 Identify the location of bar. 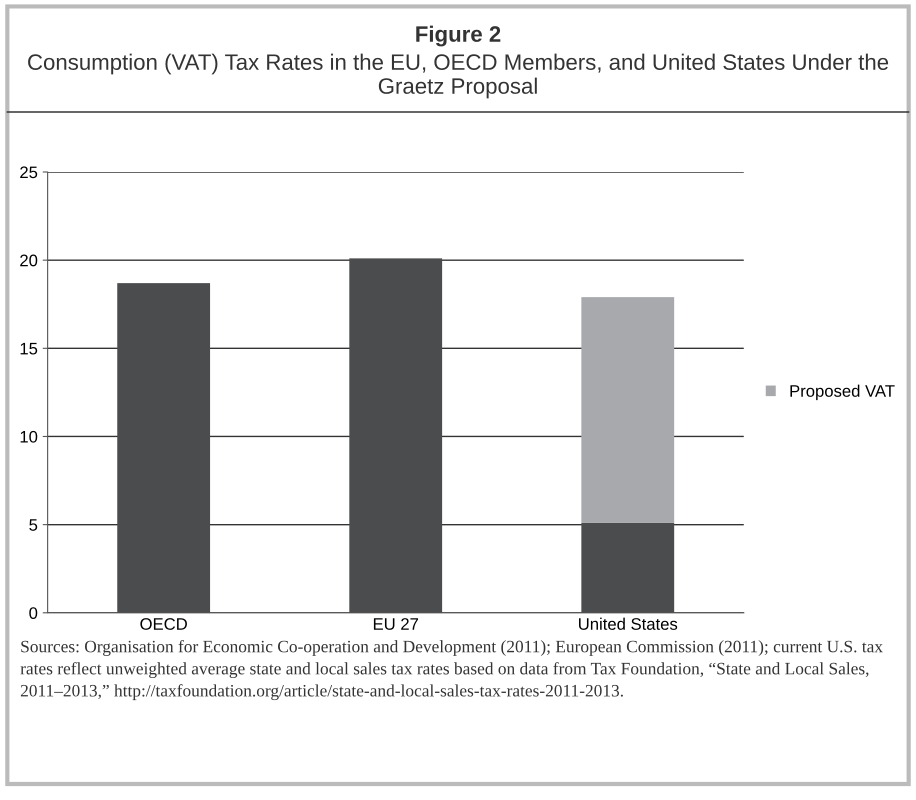
(627, 410).